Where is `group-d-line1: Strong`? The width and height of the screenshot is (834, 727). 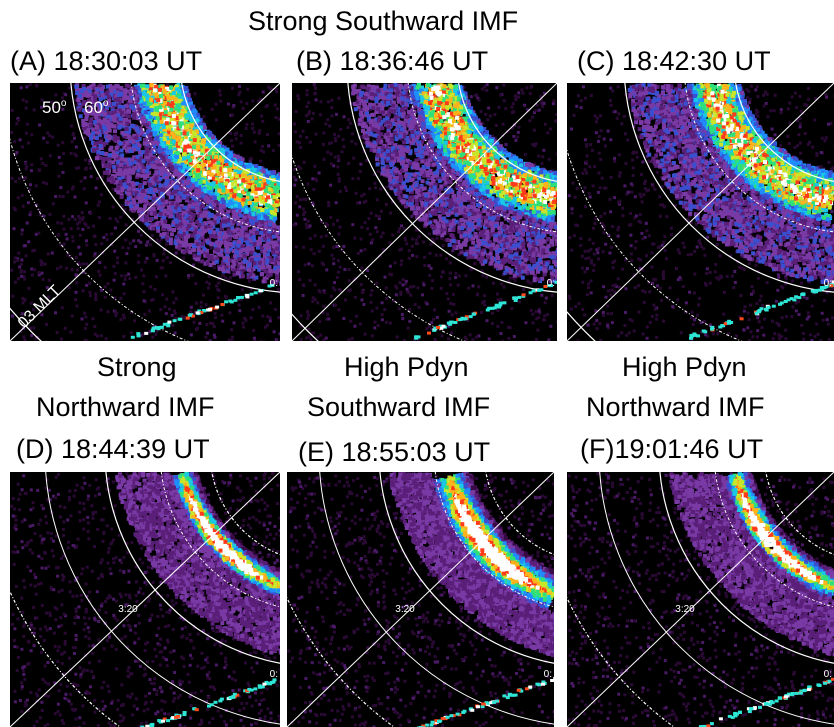 group-d-line1: Strong is located at coordinates (137, 367).